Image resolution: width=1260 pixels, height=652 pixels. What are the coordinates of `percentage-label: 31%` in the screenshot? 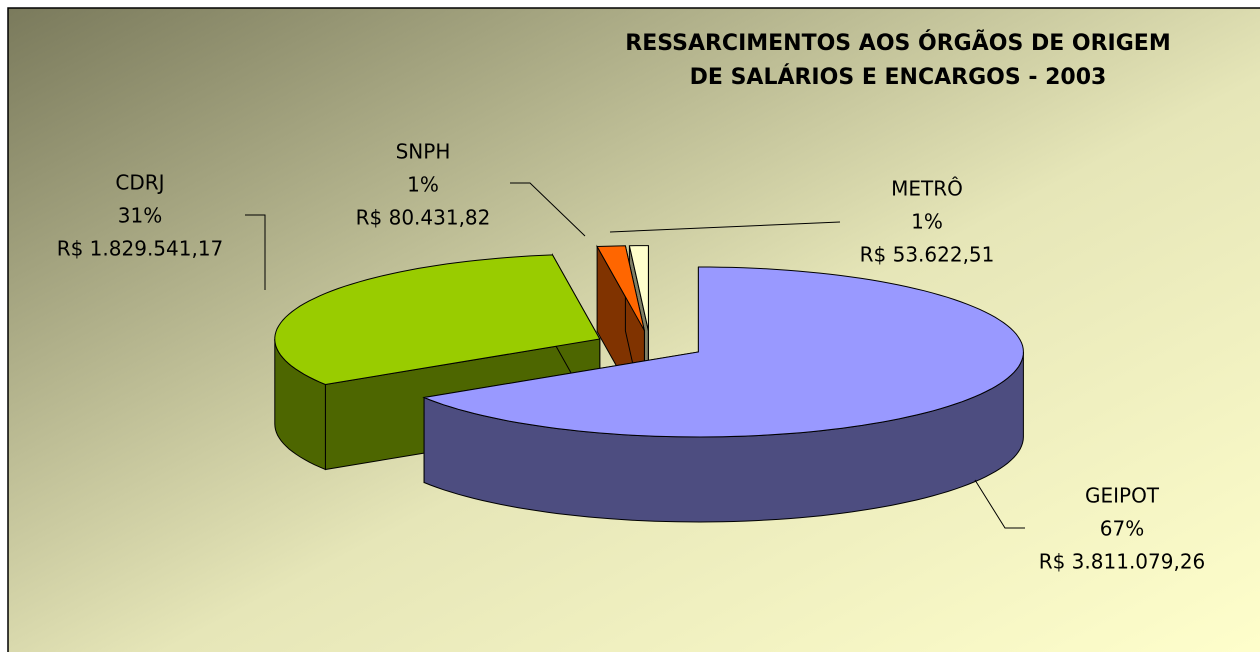 It's located at (140, 216).